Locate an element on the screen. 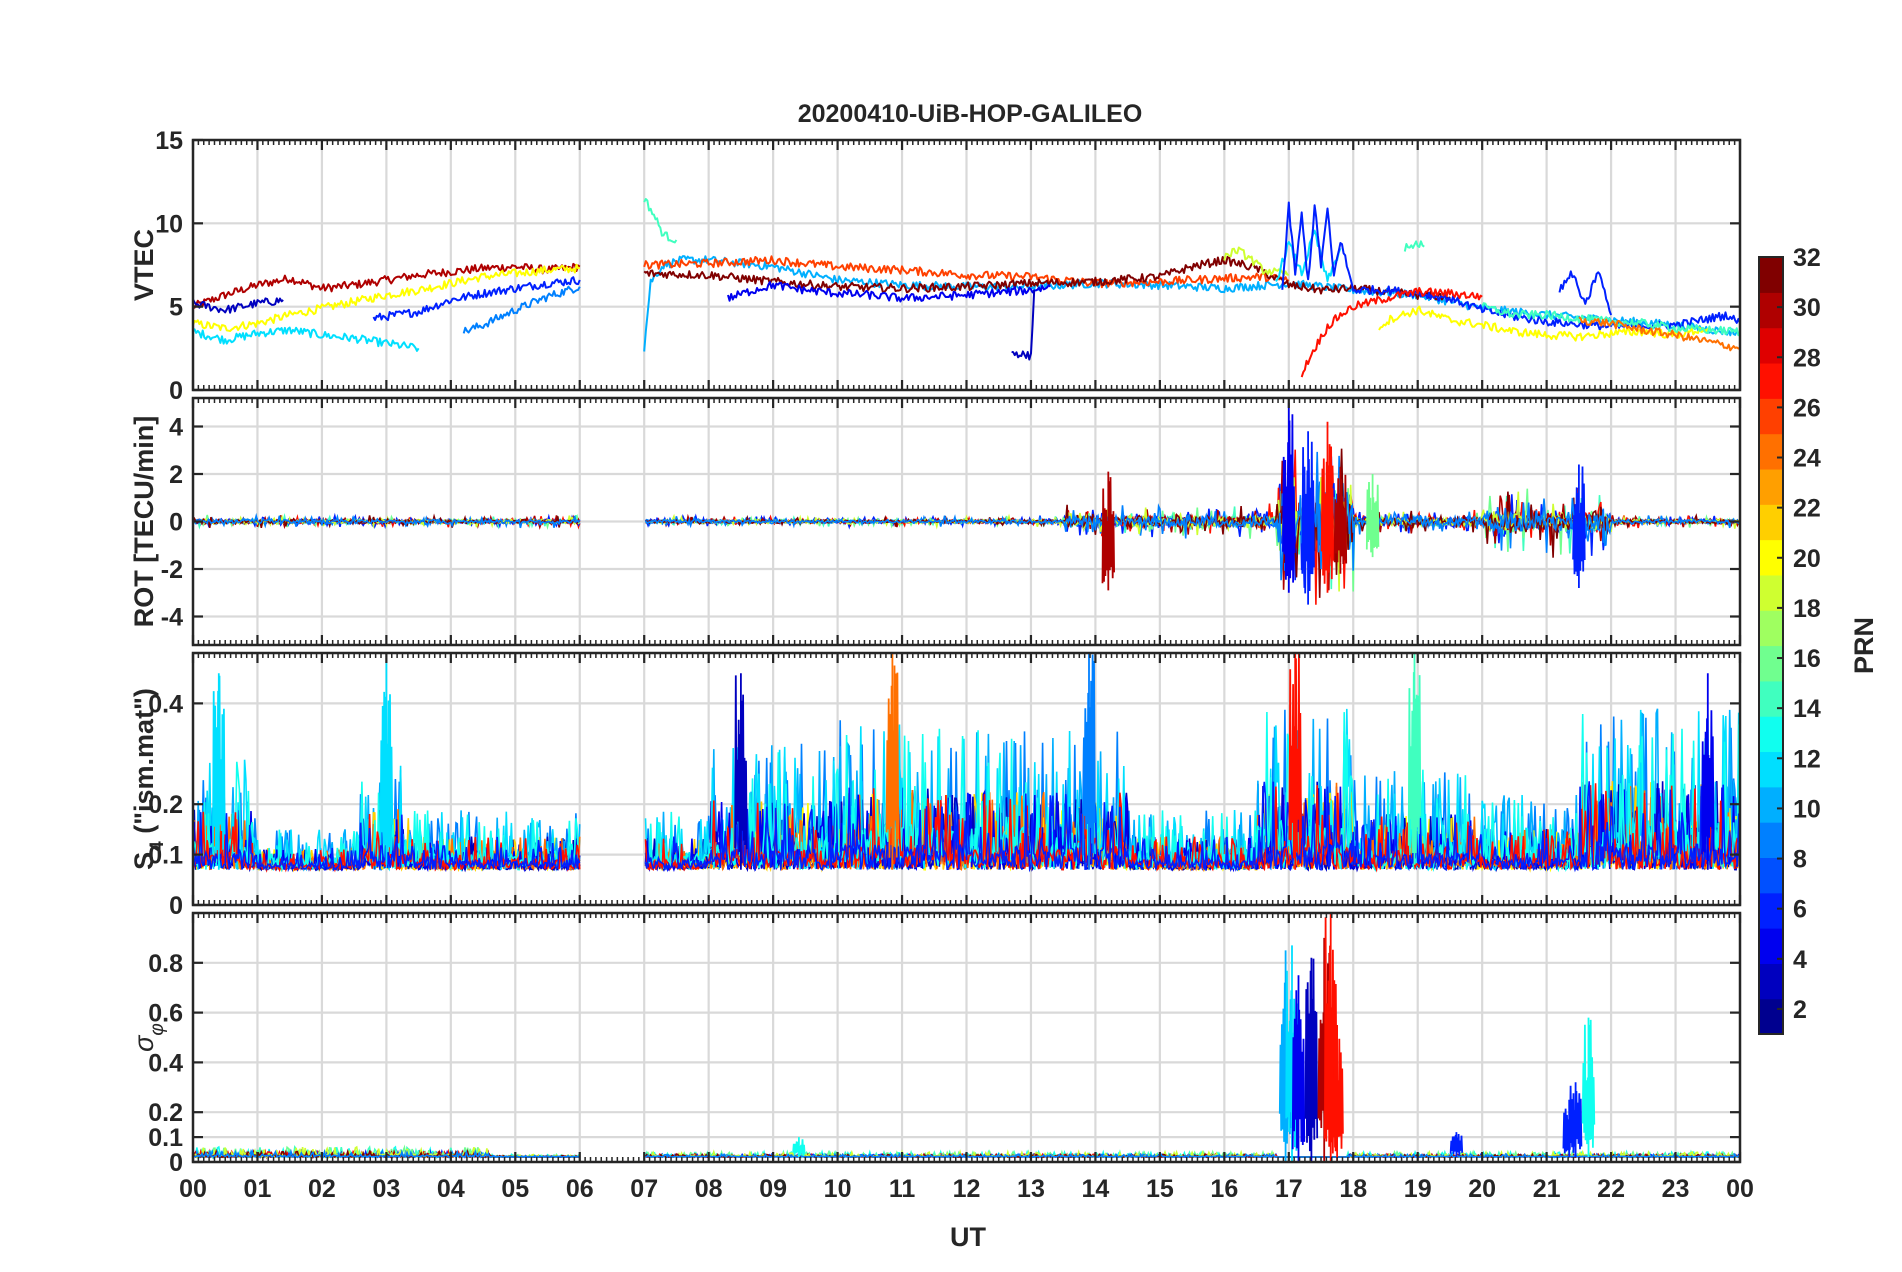 This screenshot has width=1902, height=1272. colorbar-tick-label: 28 is located at coordinates (1807, 358).